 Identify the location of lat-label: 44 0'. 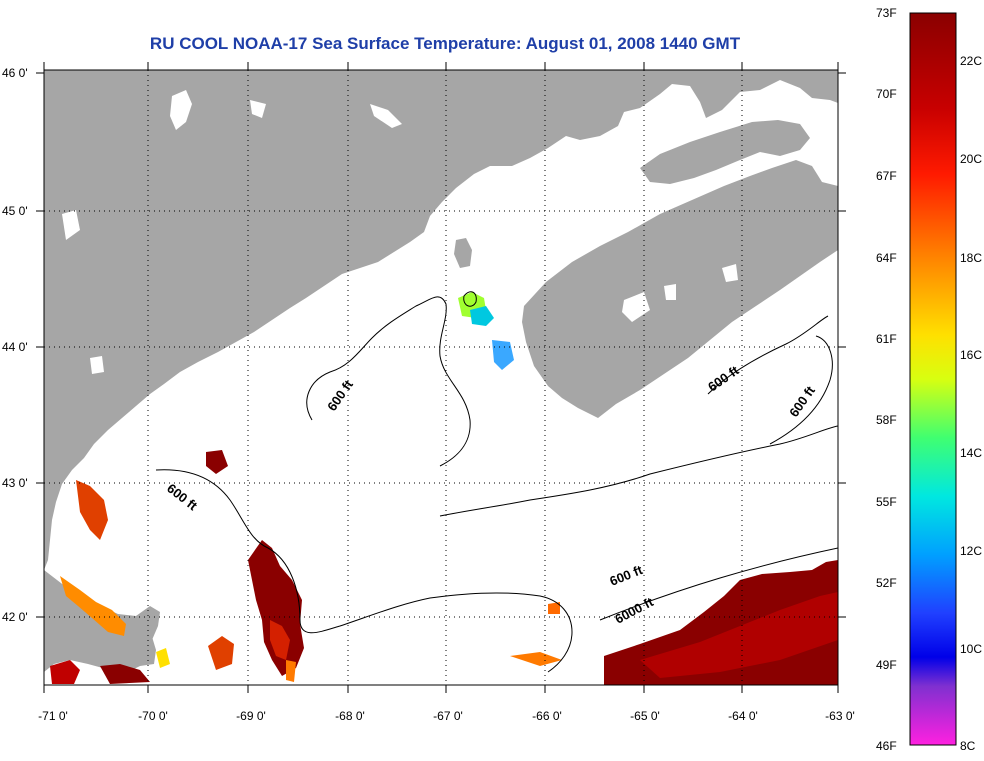
(15, 347).